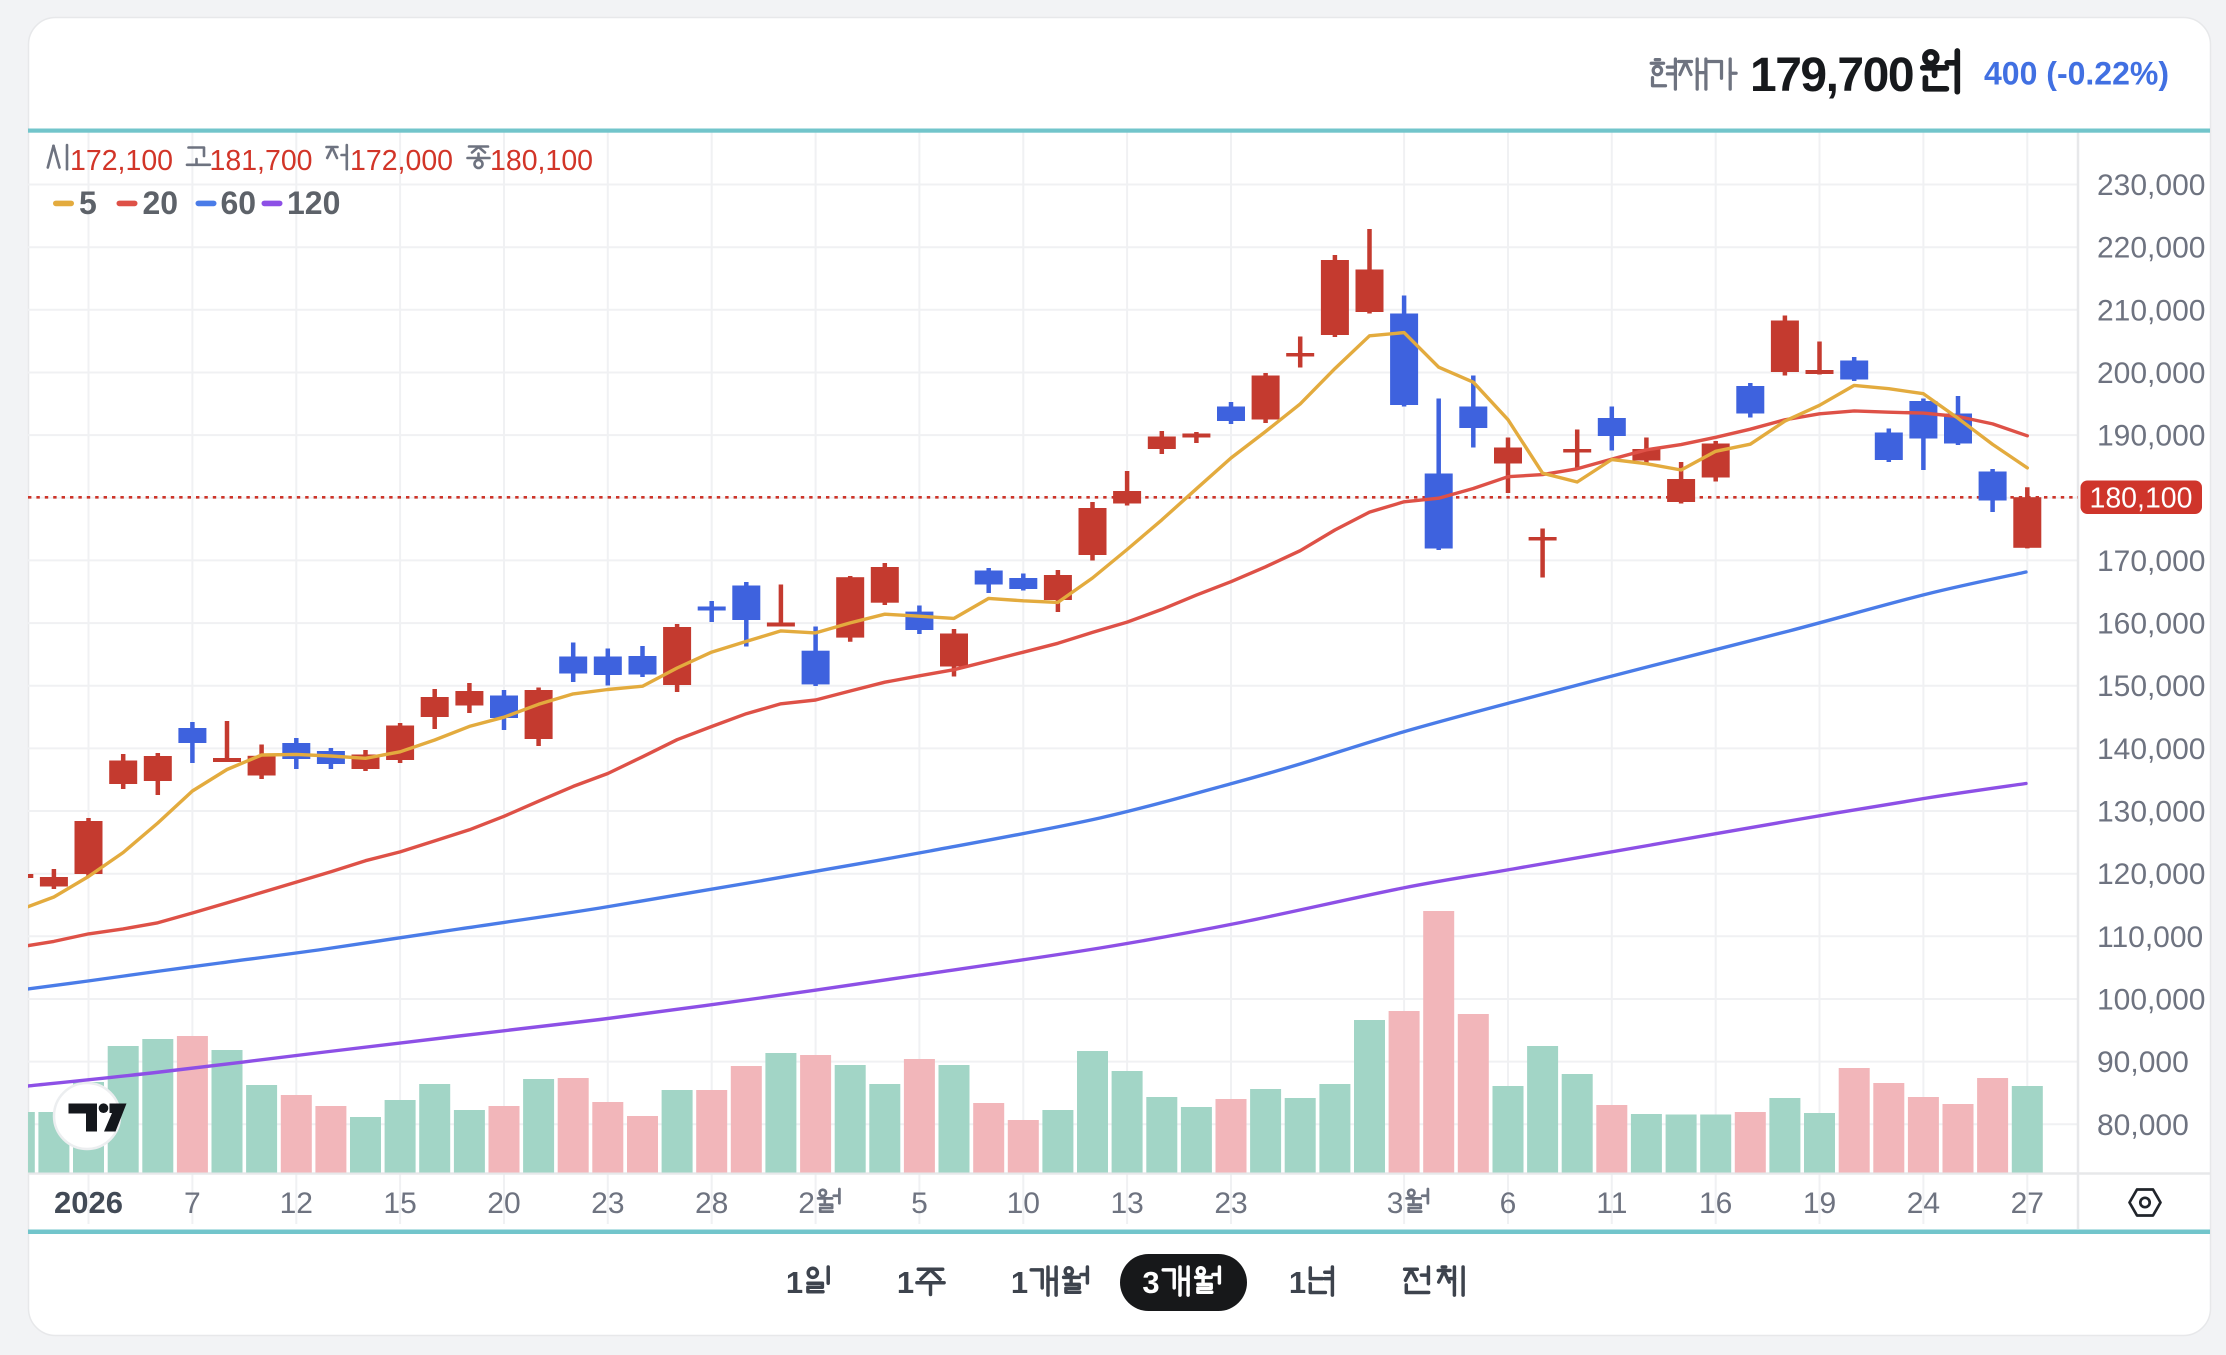 This screenshot has height=1355, width=2226. I want to click on svg-text: 400 (-0.22%), so click(2076, 74).